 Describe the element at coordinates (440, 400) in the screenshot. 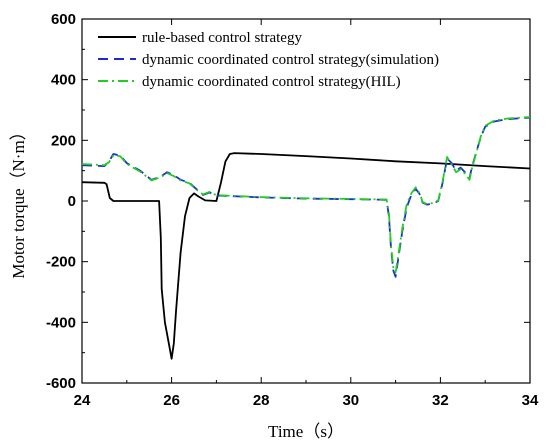

I see `x-tick-label: 32` at that location.